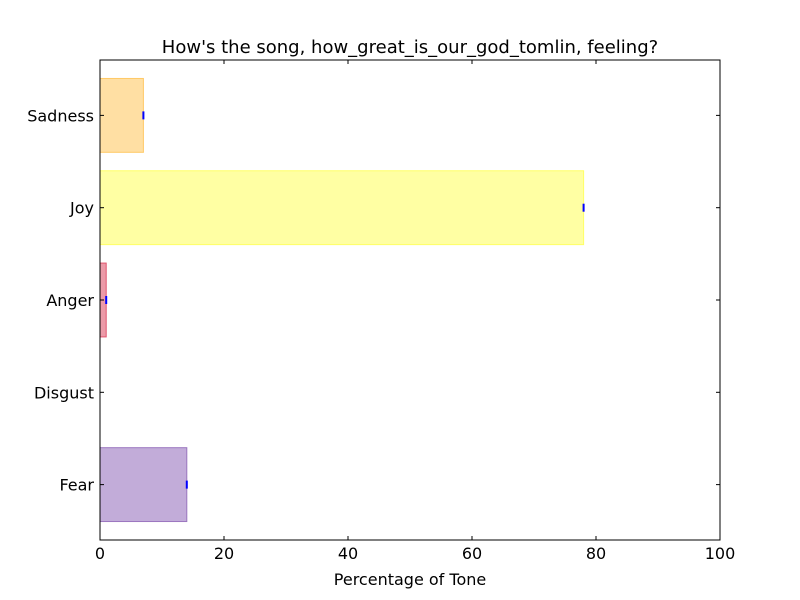  I want to click on y-tick-label-disgust: Disgust, so click(64, 392).